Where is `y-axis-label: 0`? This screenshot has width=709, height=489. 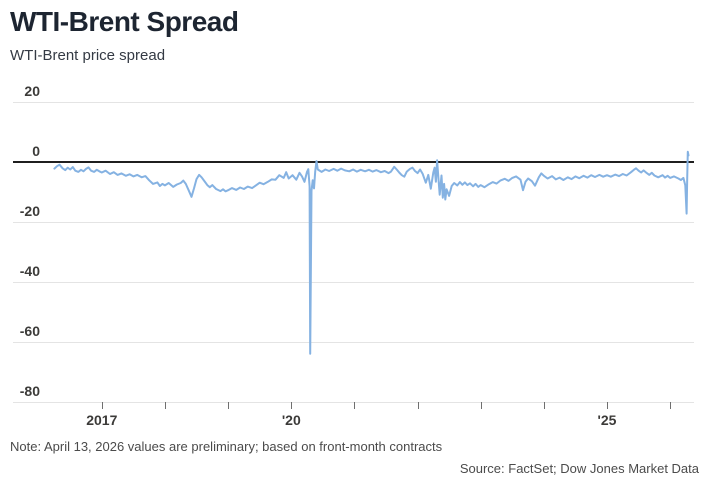 y-axis-label: 0 is located at coordinates (36, 151).